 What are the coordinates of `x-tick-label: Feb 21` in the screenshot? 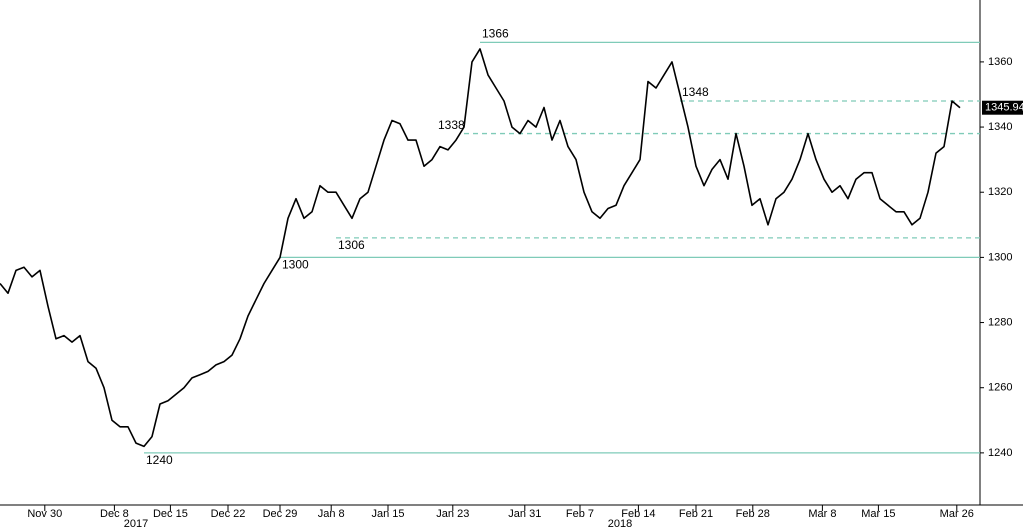 It's located at (696, 514).